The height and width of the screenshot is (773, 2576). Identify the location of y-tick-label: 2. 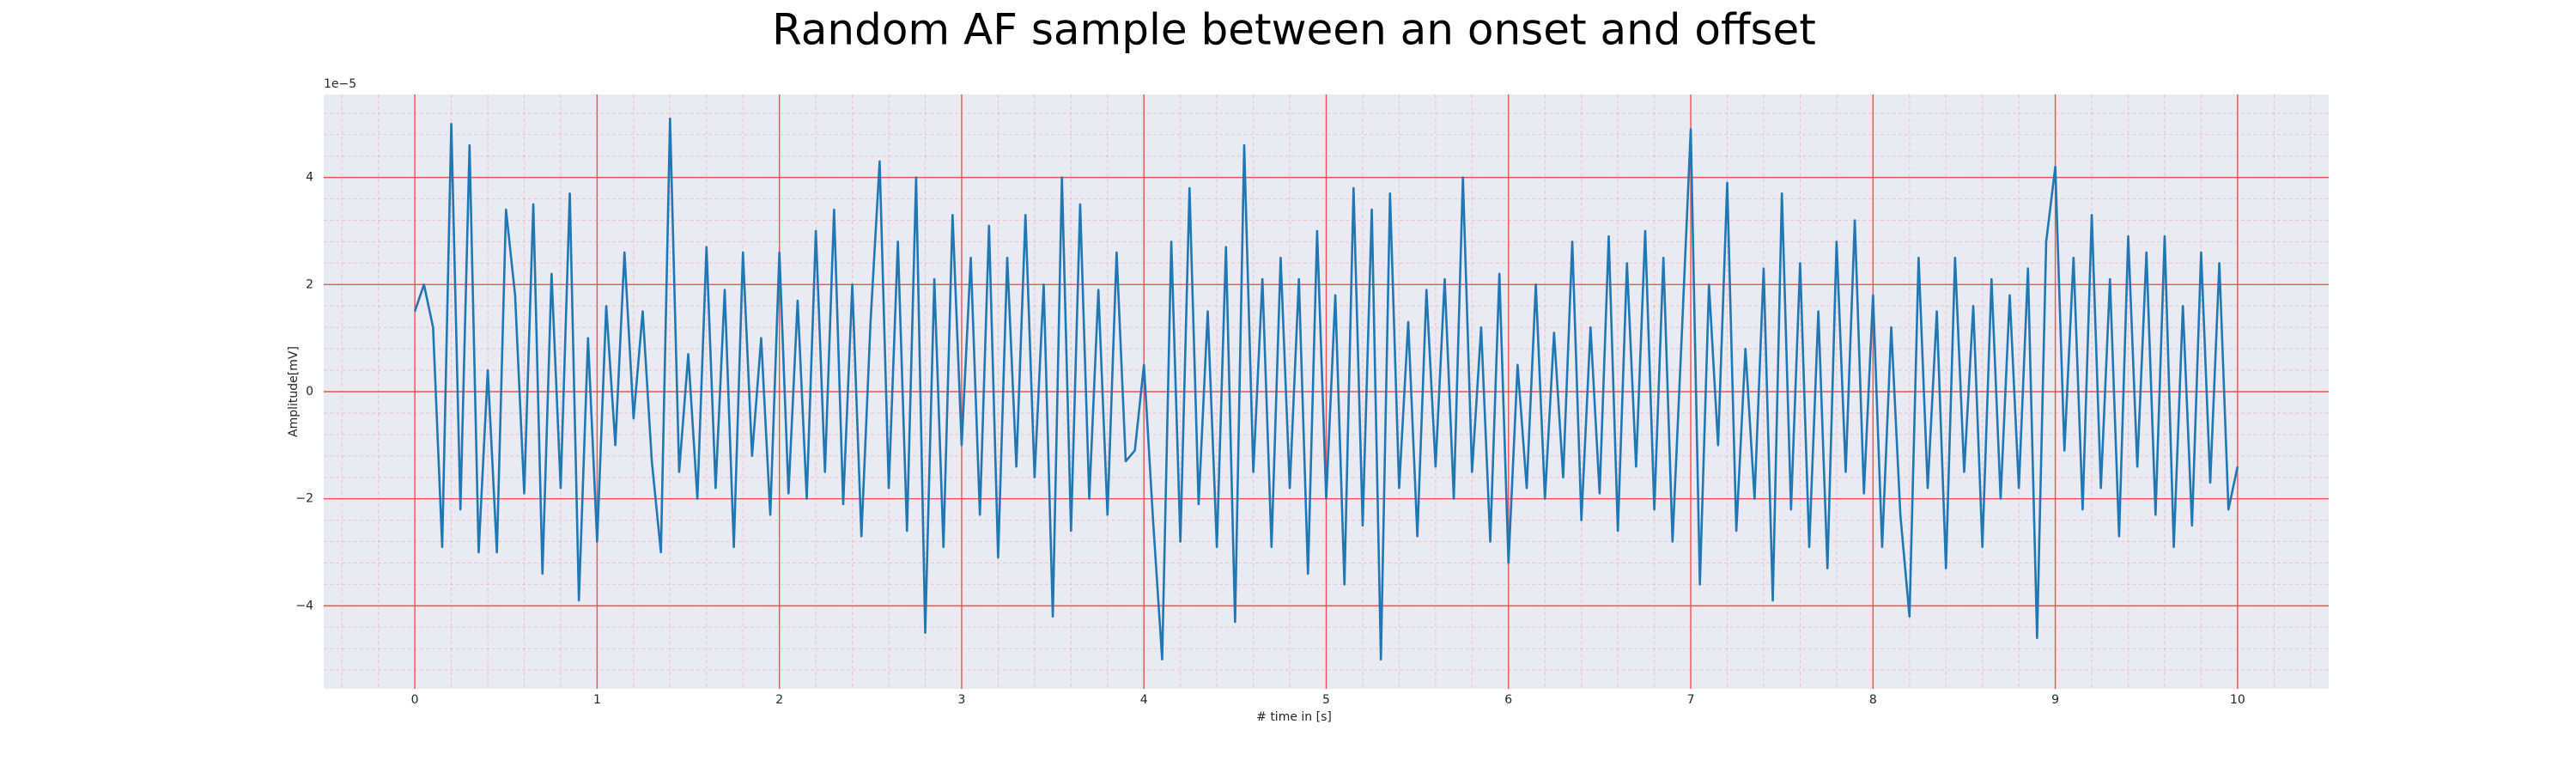
(310, 284).